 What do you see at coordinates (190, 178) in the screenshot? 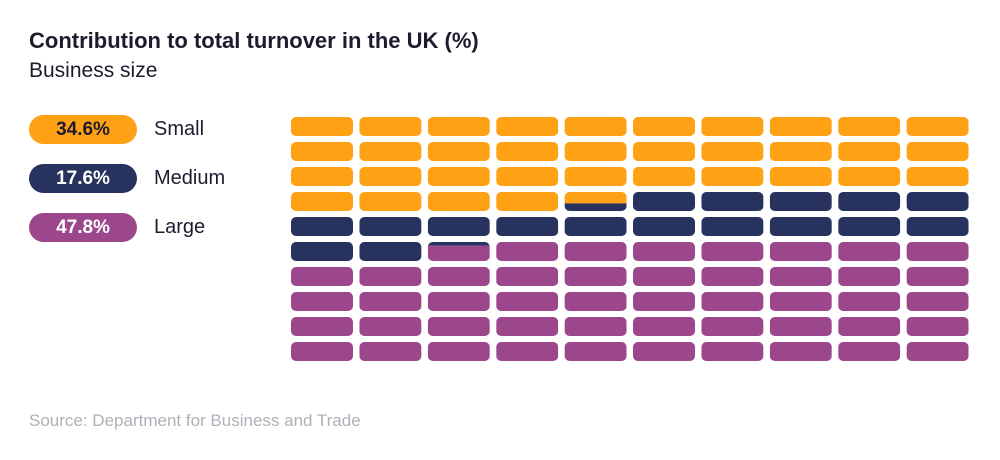
I see `legend-label-medium: Medium` at bounding box center [190, 178].